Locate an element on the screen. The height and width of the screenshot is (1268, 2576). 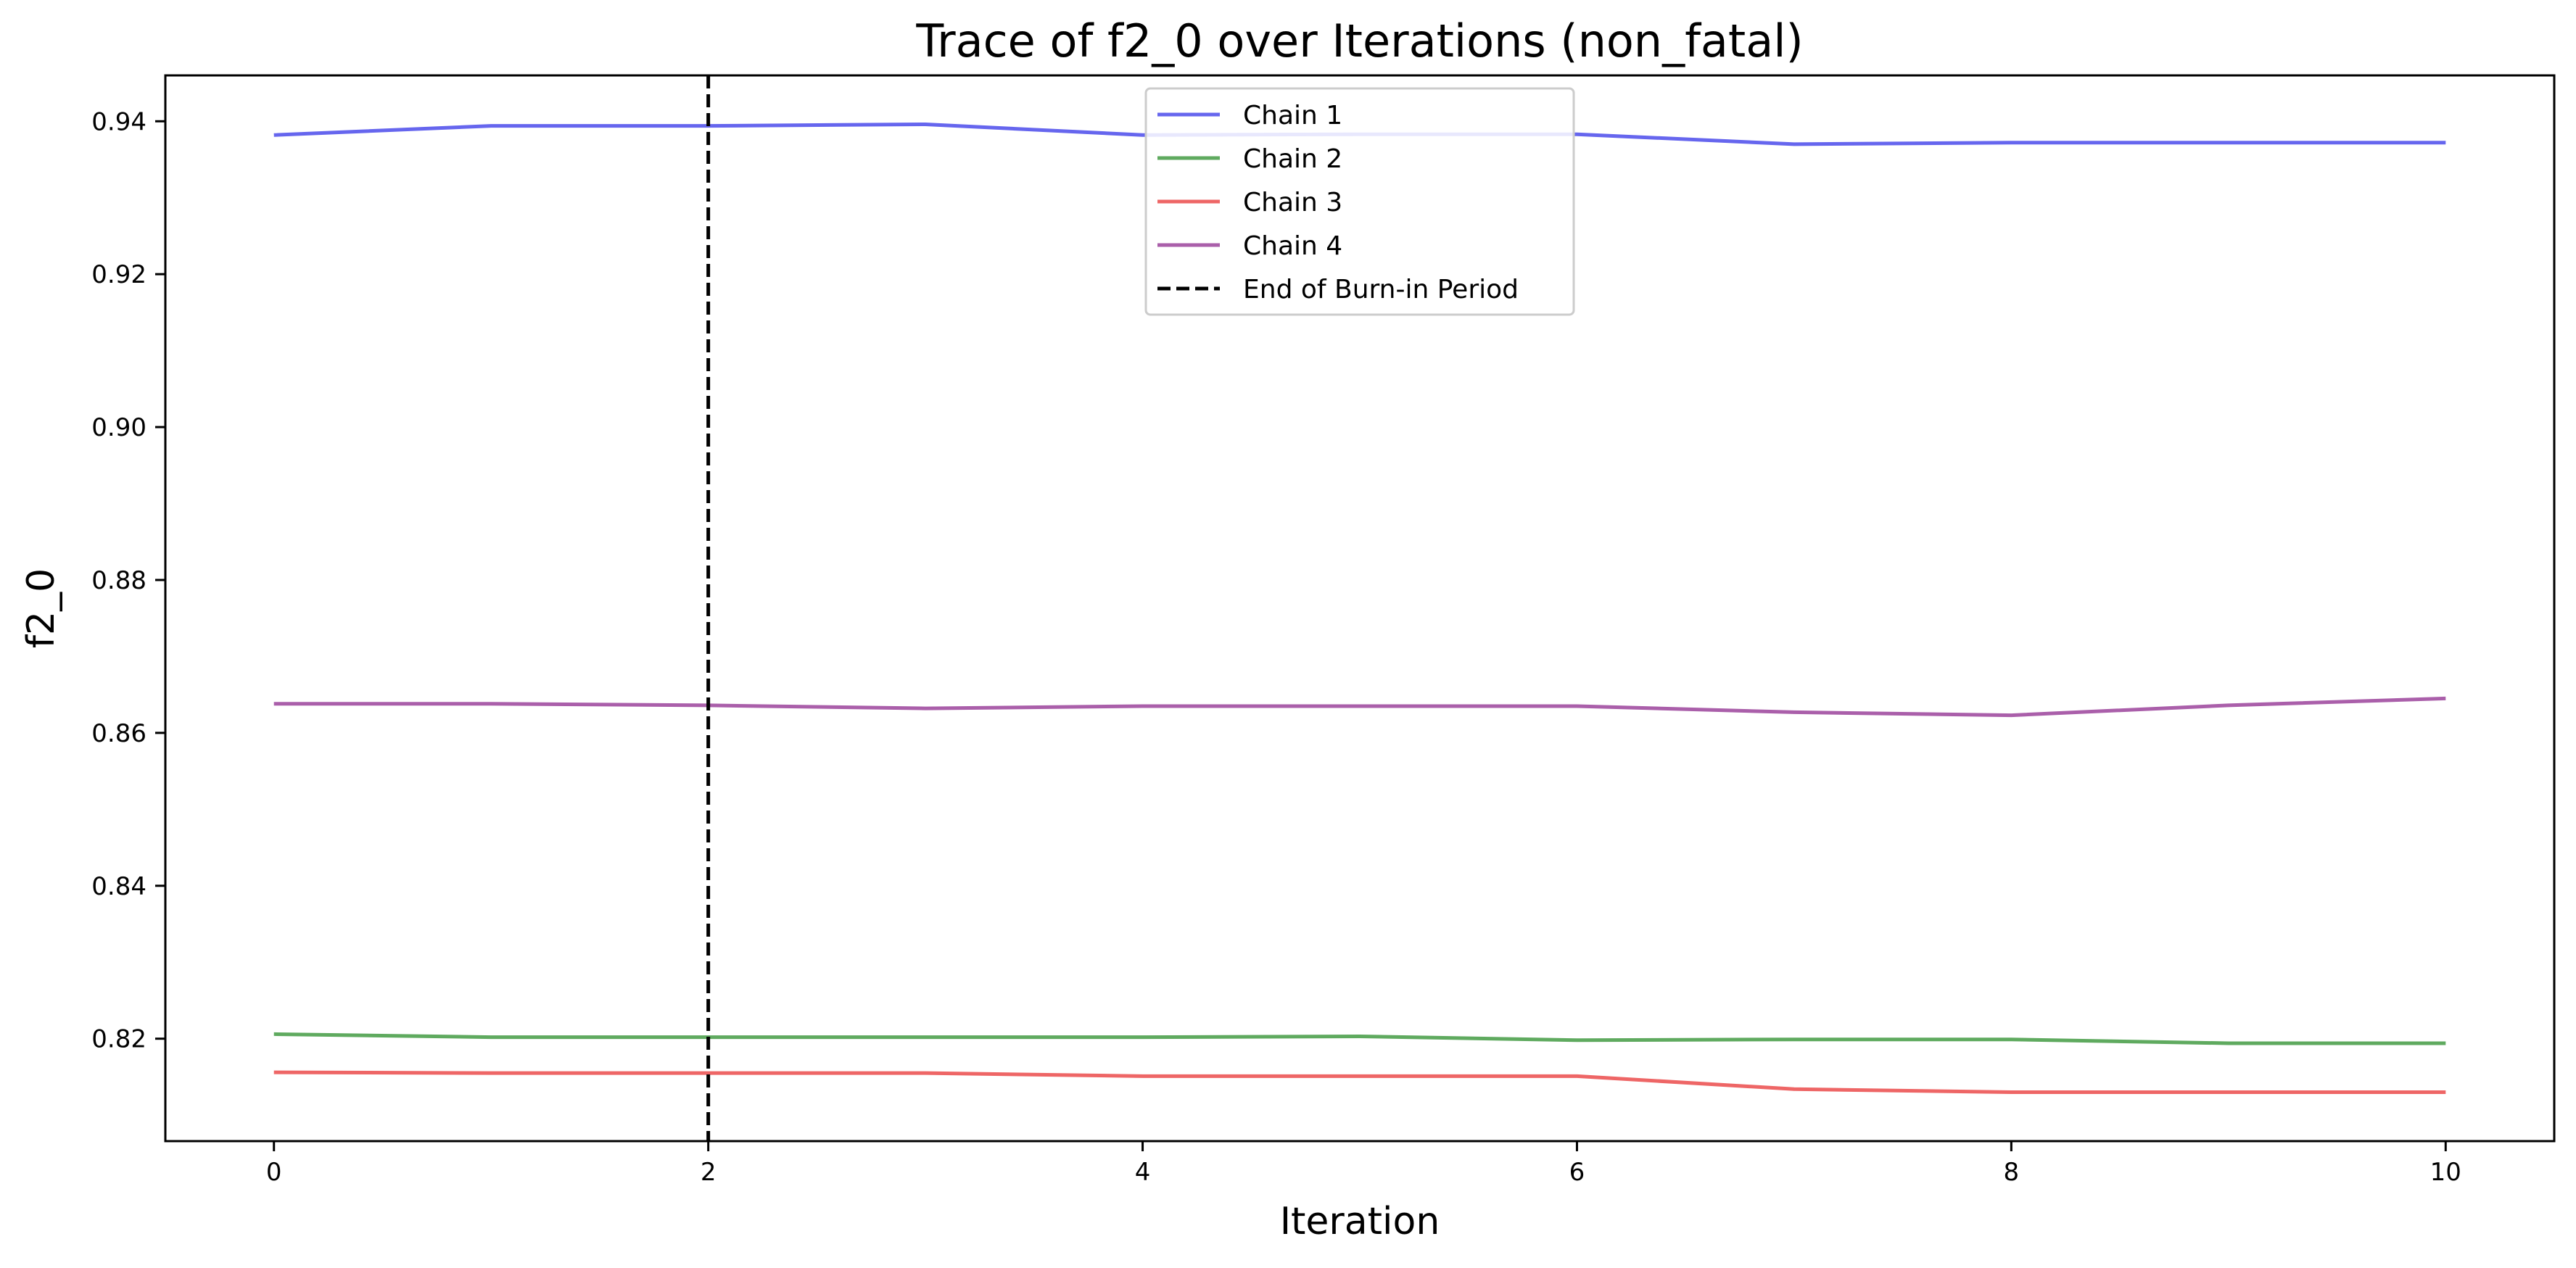
legend-item: Chain 3 is located at coordinates (1249, 202).